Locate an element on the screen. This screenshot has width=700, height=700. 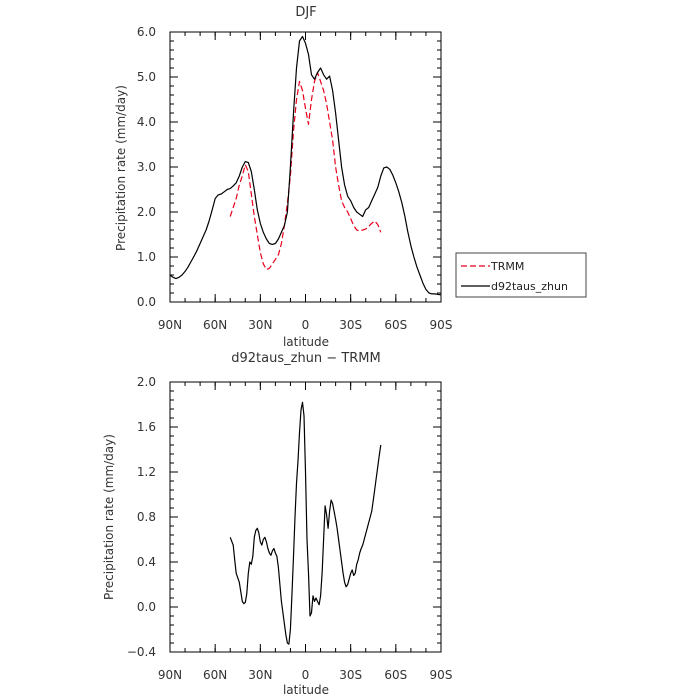
legend-label-trmm: TRMM is located at coordinates (507, 266).